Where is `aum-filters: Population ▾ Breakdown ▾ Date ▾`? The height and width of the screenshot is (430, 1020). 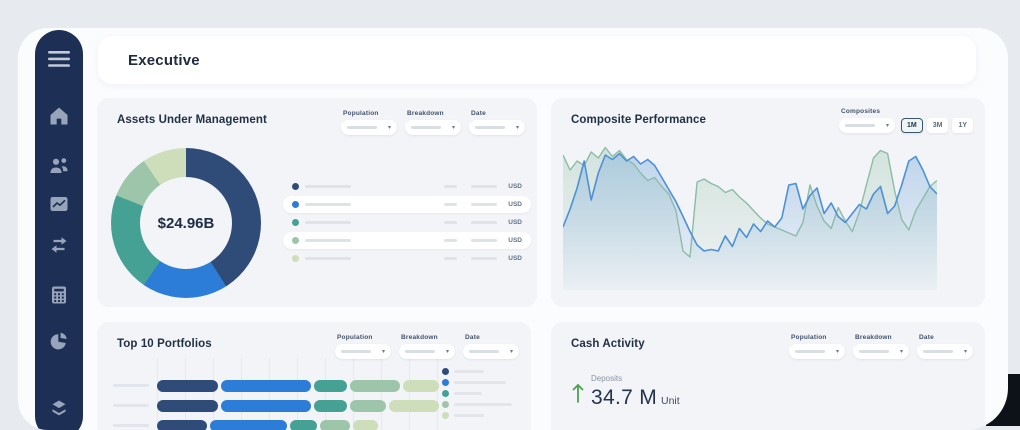 aum-filters: Population ▾ Breakdown ▾ Date ▾ is located at coordinates (433, 122).